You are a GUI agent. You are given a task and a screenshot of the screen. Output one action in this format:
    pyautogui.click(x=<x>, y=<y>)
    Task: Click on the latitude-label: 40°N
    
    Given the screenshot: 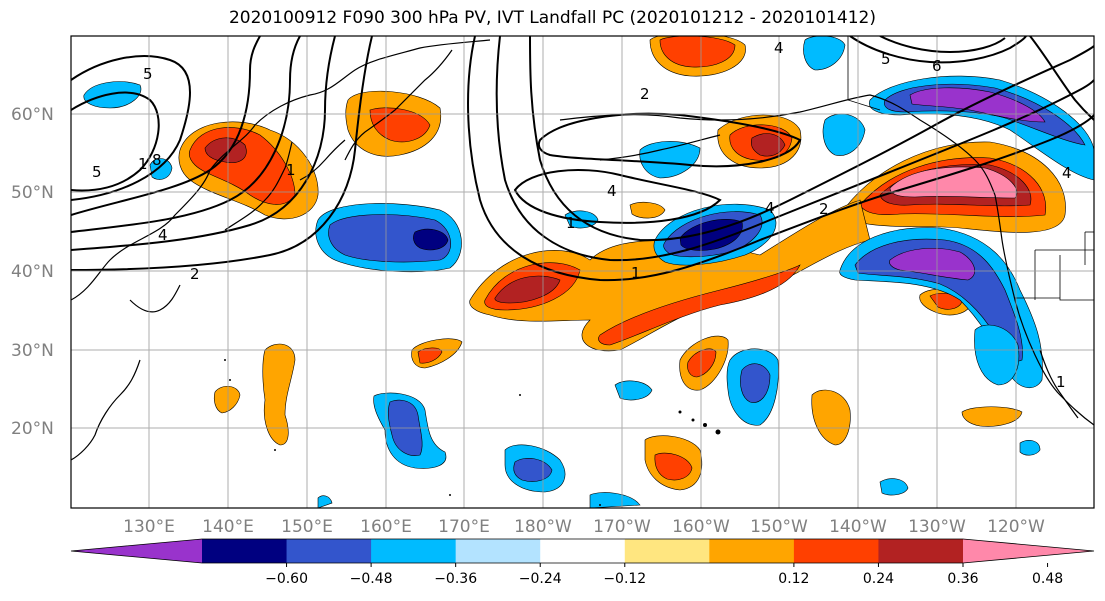 What is the action you would take?
    pyautogui.click(x=32, y=272)
    